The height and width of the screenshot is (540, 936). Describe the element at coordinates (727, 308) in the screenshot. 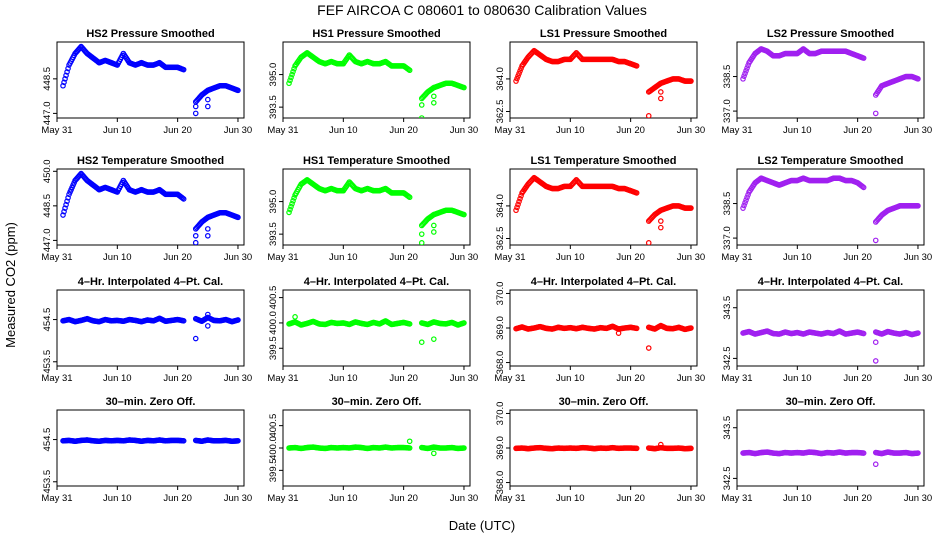

I see `y-tick-label: 343.5` at that location.